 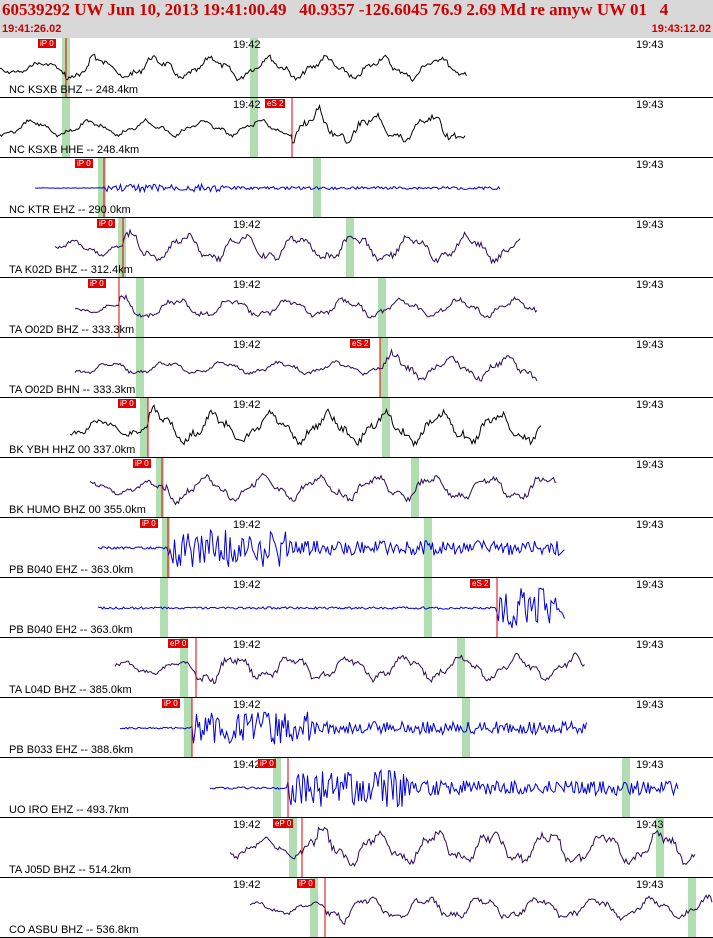 I want to click on station-label: TA L04D BHZ -- 385.0km, so click(x=70, y=690).